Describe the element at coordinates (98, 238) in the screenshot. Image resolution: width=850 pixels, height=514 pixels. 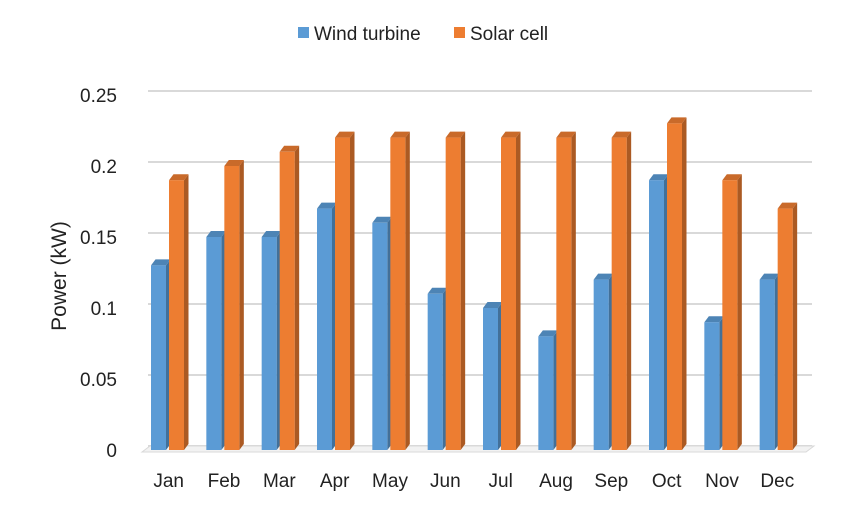
I see `y-tick-label: 0.15` at that location.